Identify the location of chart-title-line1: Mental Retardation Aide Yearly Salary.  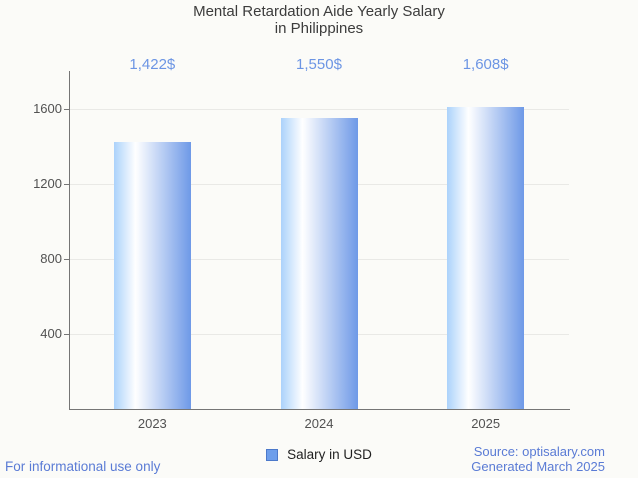
(319, 11).